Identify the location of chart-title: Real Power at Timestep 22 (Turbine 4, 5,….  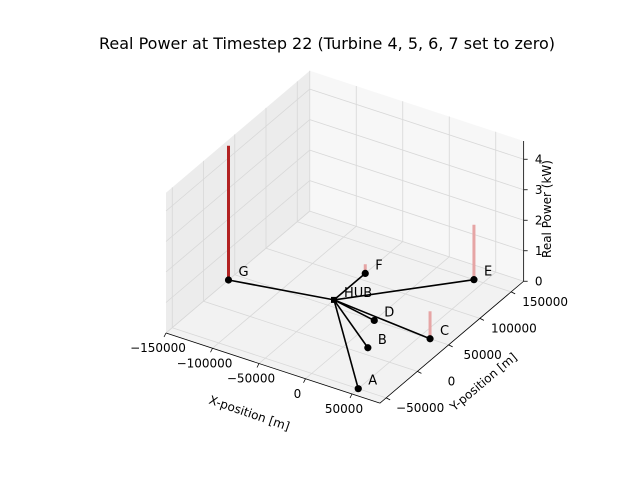
(327, 43).